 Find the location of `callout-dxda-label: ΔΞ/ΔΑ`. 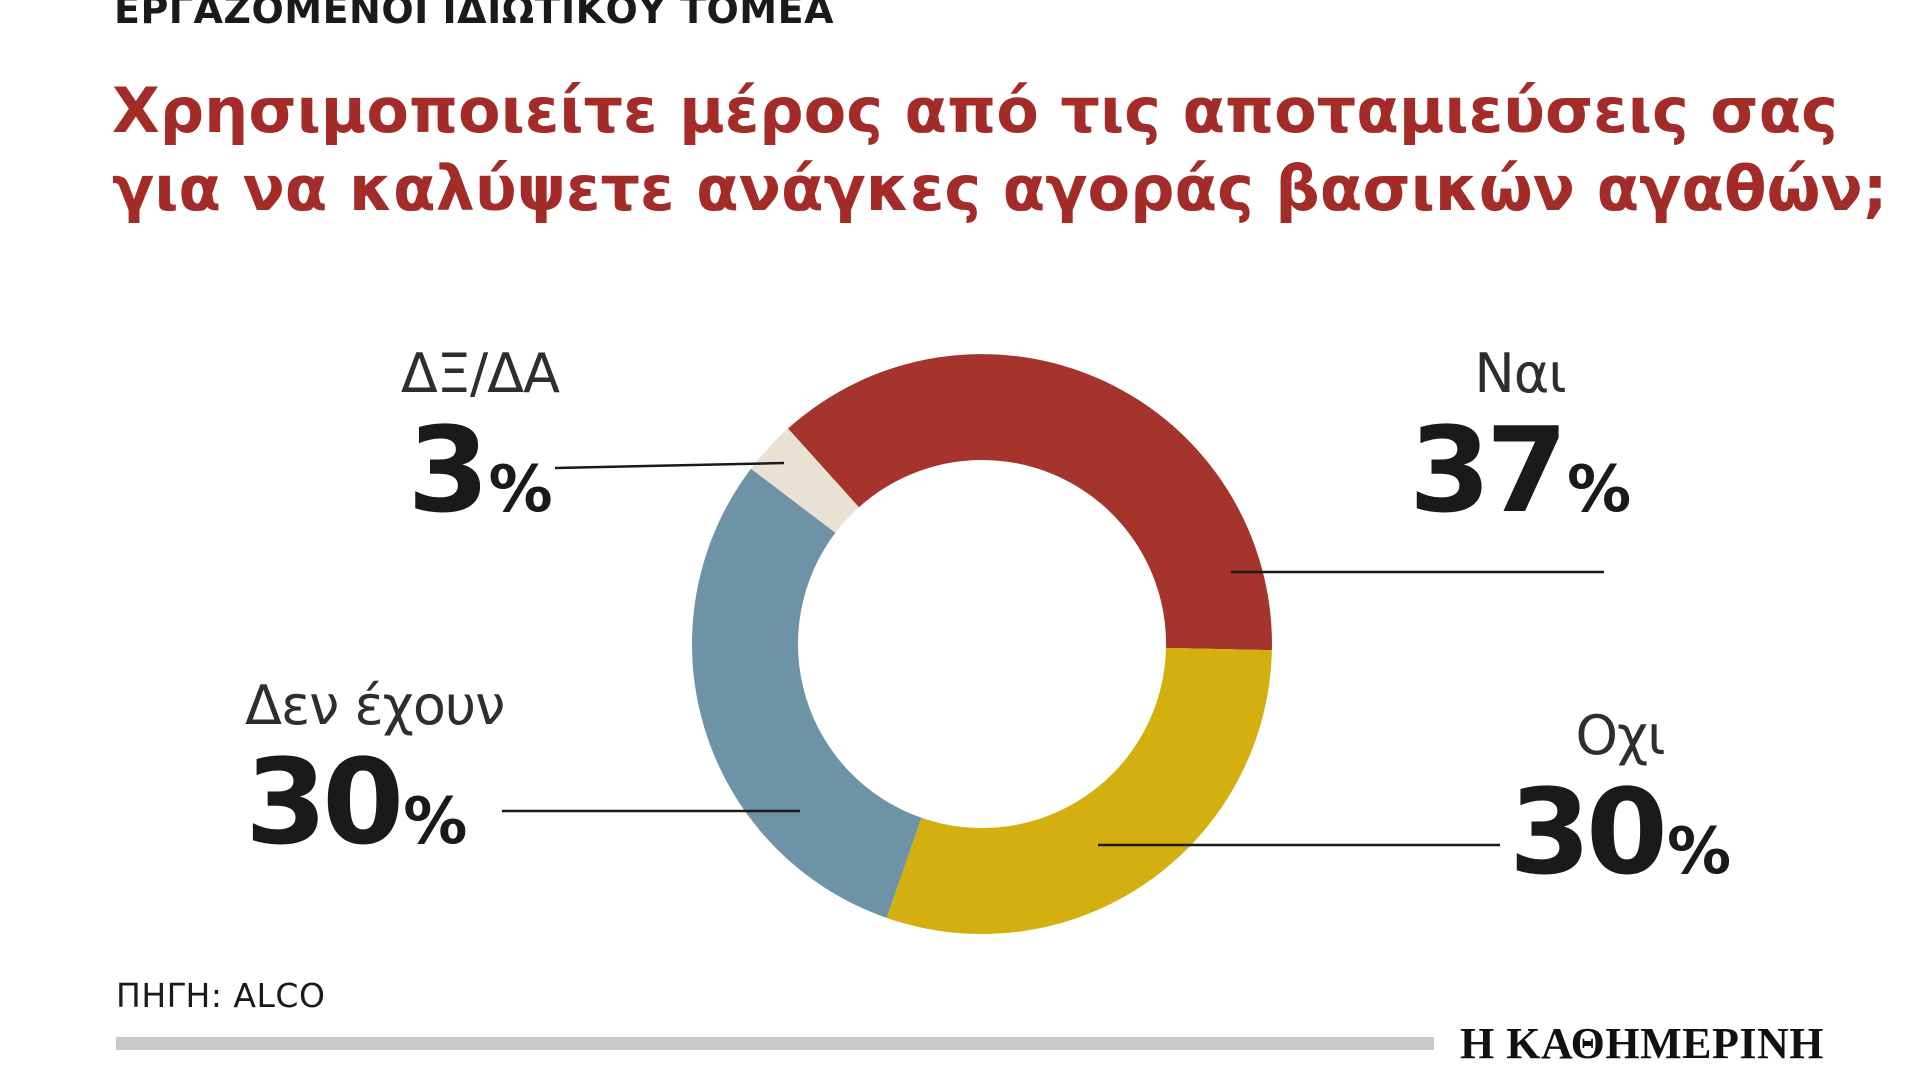

callout-dxda-label: ΔΞ/ΔΑ is located at coordinates (480, 373).